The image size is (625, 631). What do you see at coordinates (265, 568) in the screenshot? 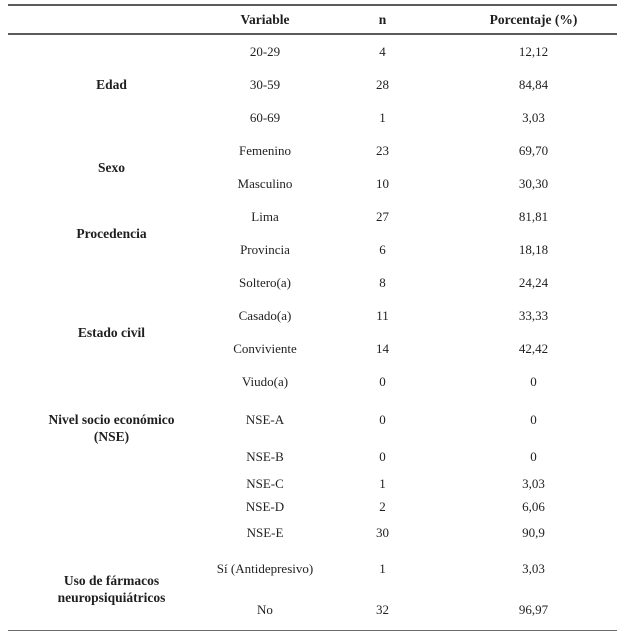
I see `variable-cell: Sí (Antidepresivo)` at bounding box center [265, 568].